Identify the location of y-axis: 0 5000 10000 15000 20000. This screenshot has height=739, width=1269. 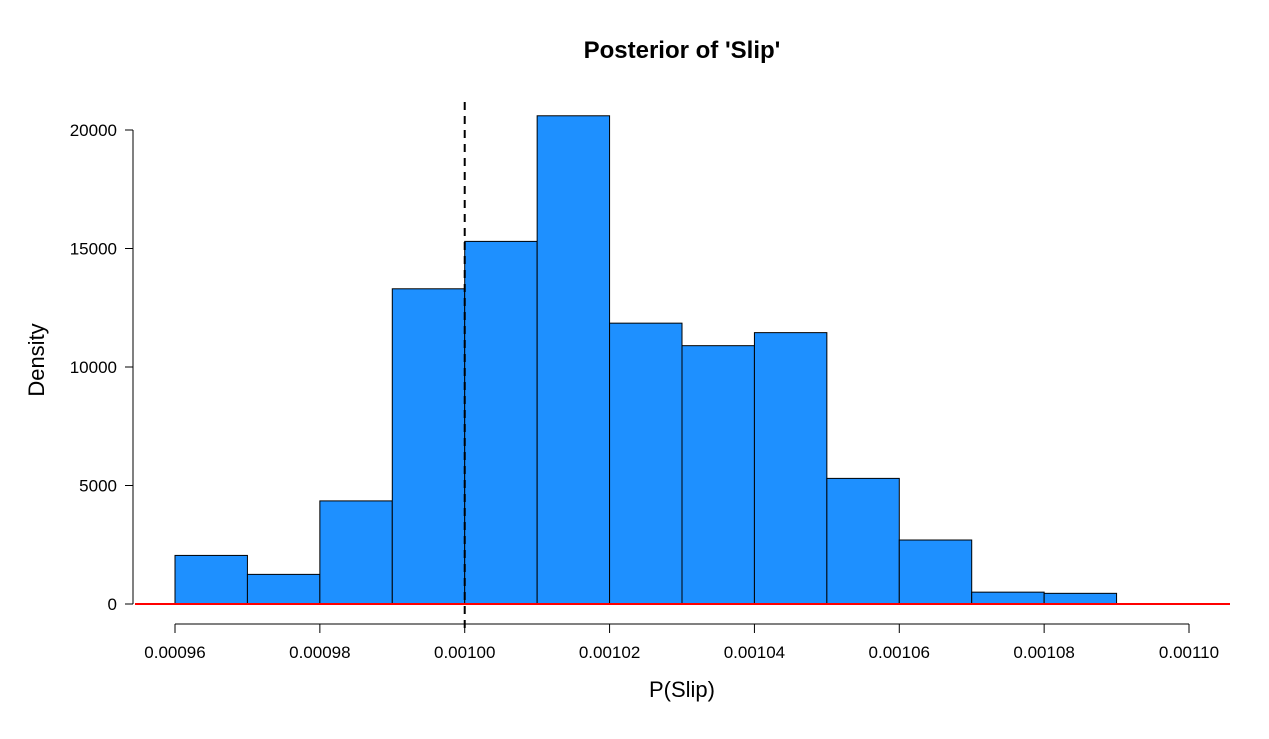
(102, 367).